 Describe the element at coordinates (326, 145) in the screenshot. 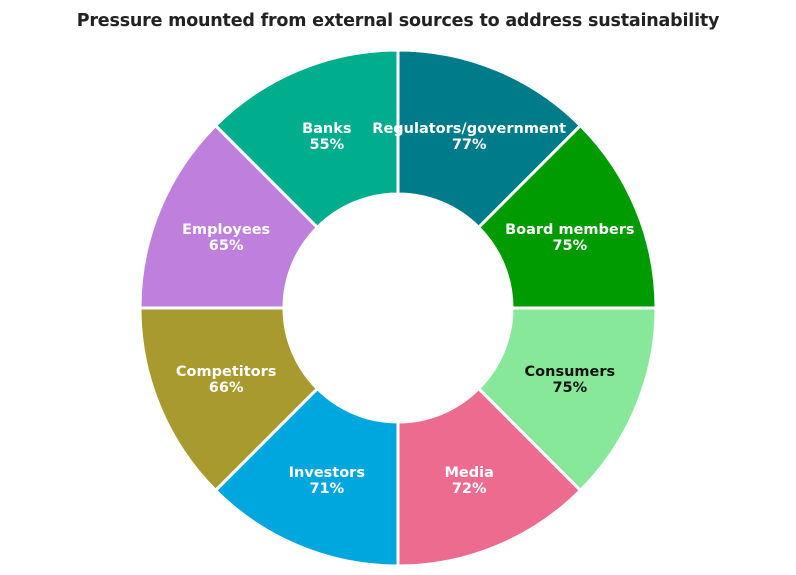

I see `slice-value-label: 55%` at that location.